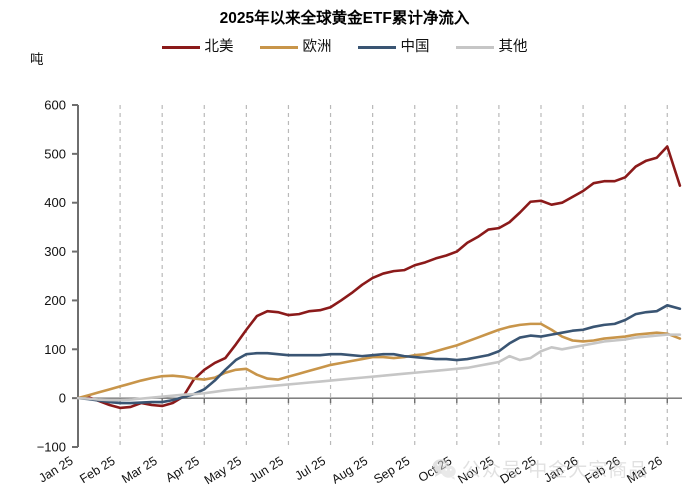  I want to click on x-axis-tick-label: Jan 25, so click(55, 470).